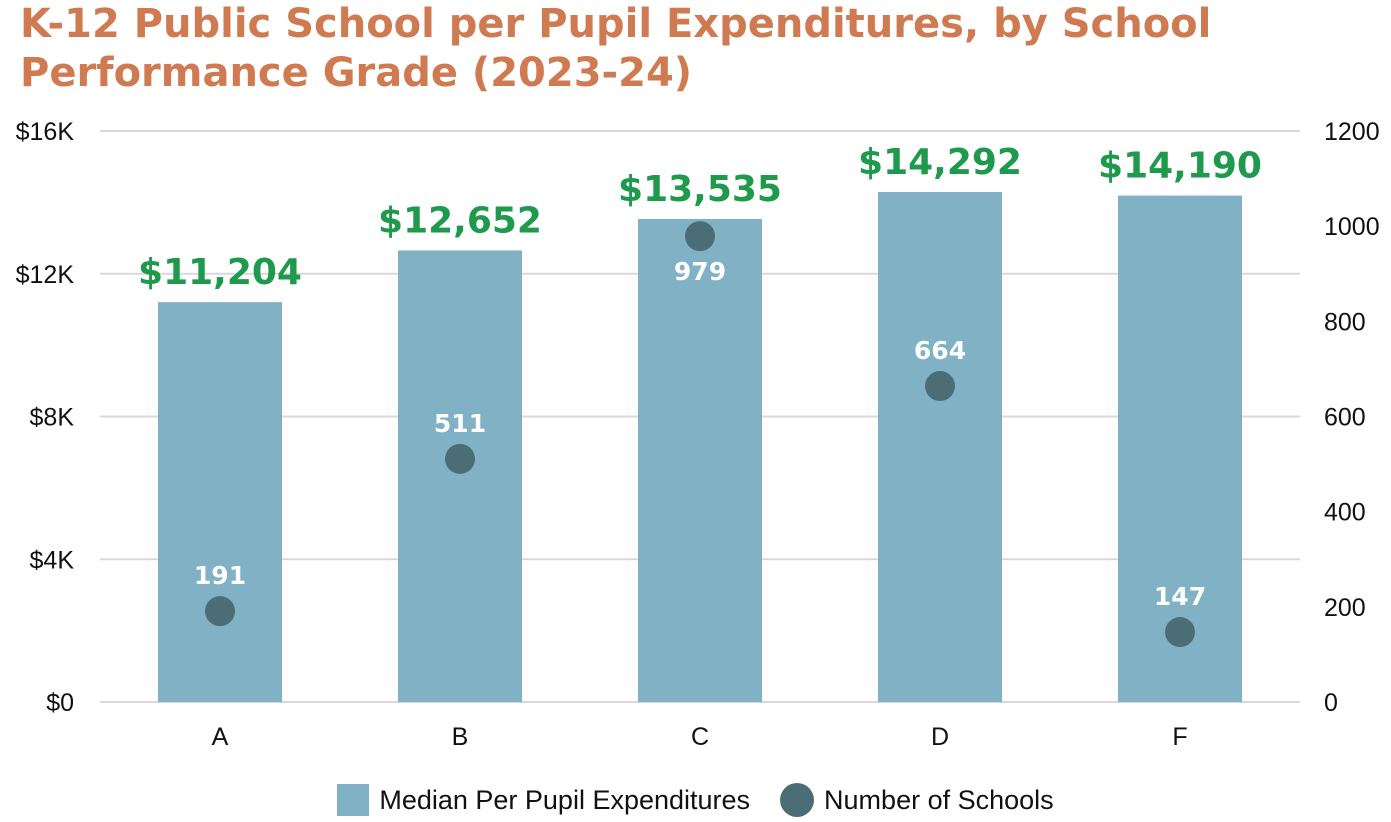 Image resolution: width=1391 pixels, height=822 pixels. I want to click on y-left-tick-label: $16K, so click(45, 132).